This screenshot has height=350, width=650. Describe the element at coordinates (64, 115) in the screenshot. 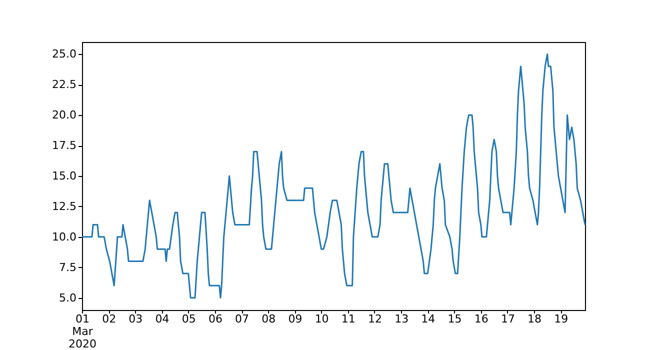

I see `y-tick-label: 20.0` at that location.